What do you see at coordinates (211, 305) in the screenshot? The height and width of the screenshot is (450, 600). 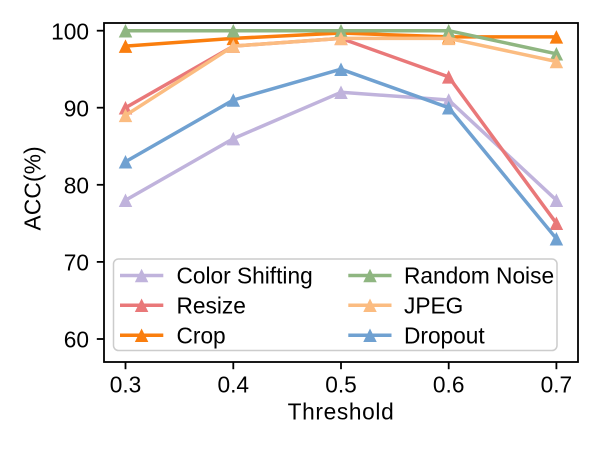 I see `svg-text: Resize` at bounding box center [211, 305].